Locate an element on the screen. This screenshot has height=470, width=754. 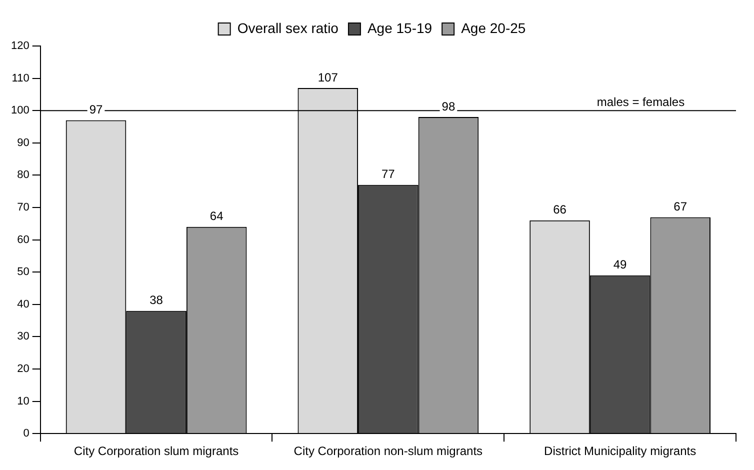
y-tick-label: 80 is located at coordinates (23, 175).